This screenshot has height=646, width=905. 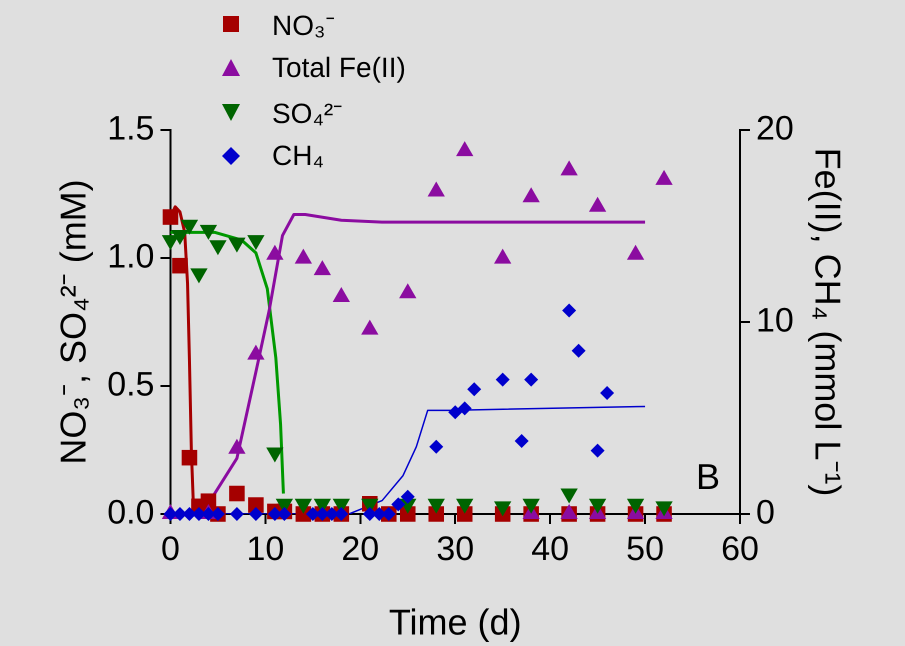 What do you see at coordinates (740, 549) in the screenshot?
I see `x-tick-label: 60` at bounding box center [740, 549].